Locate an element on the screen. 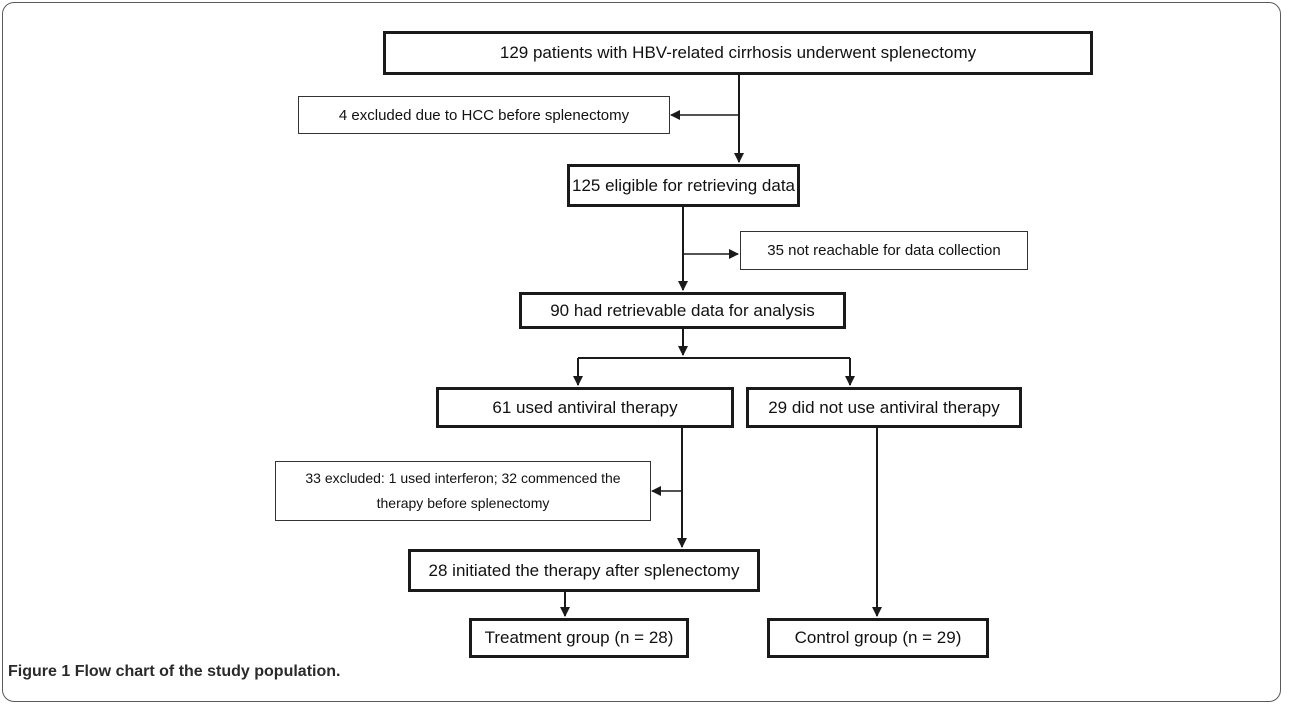  figure-caption-title: Flow chart of the study population. is located at coordinates (207, 671).